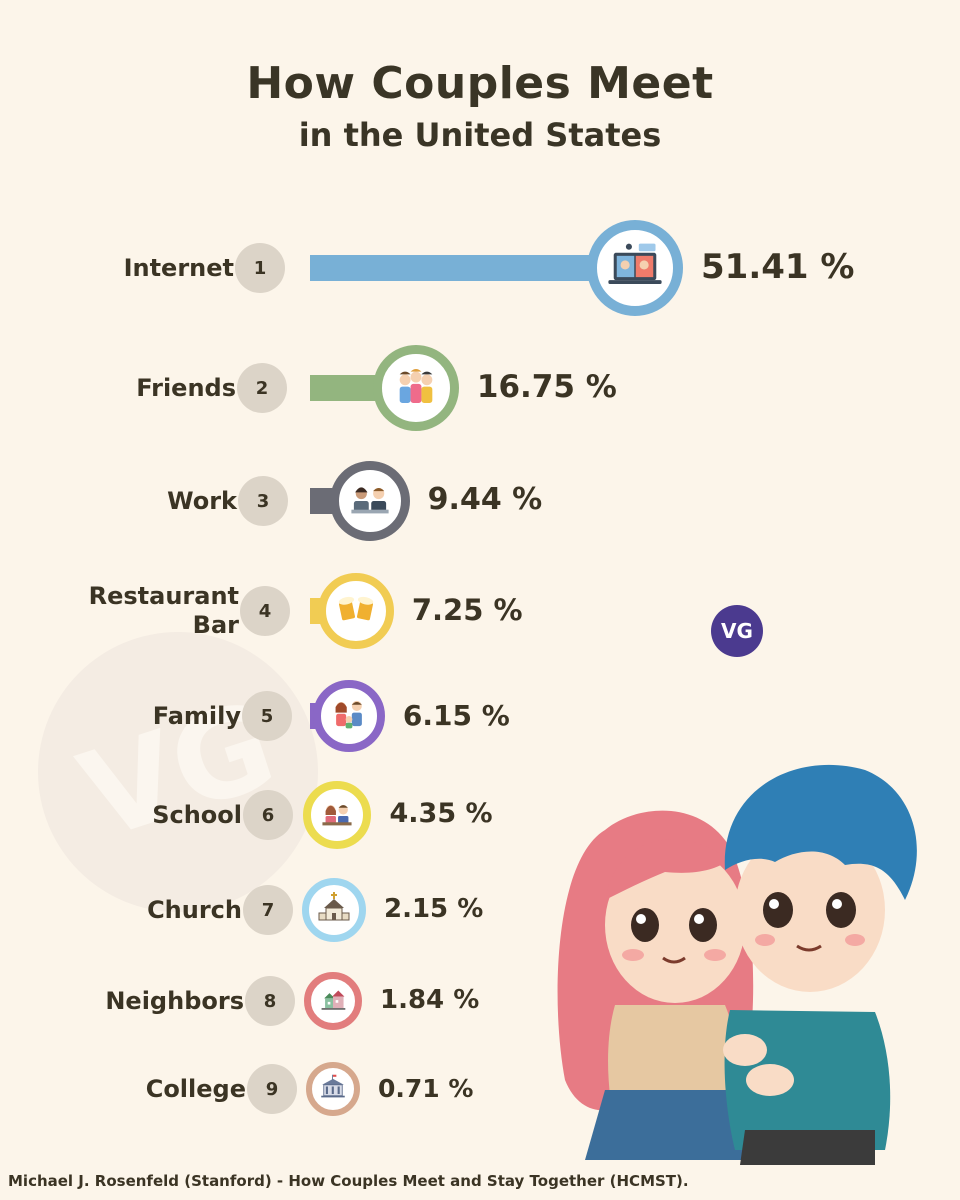 This screenshot has width=960, height=1200. Describe the element at coordinates (333, 1001) in the screenshot. I see `neighborhood-houses-icon` at that location.